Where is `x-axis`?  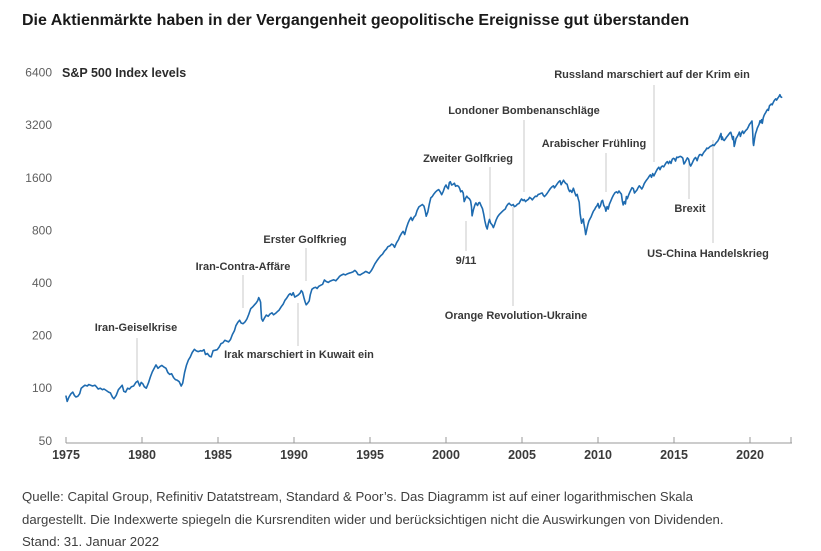
x-axis is located at coordinates (428, 440).